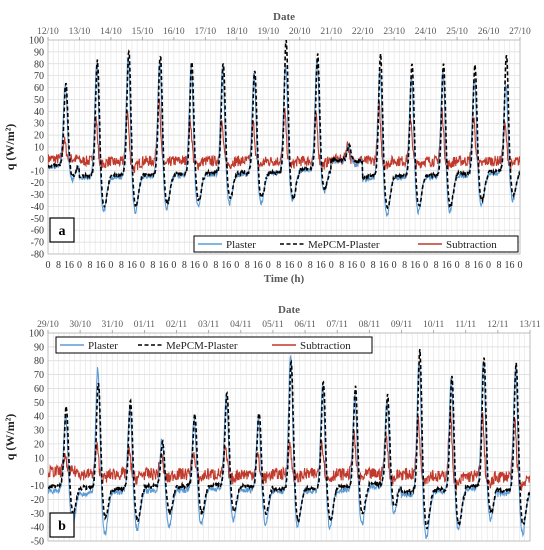  Describe the element at coordinates (370, 325) in the screenshot. I see `date-tick-label: 08/11` at that location.